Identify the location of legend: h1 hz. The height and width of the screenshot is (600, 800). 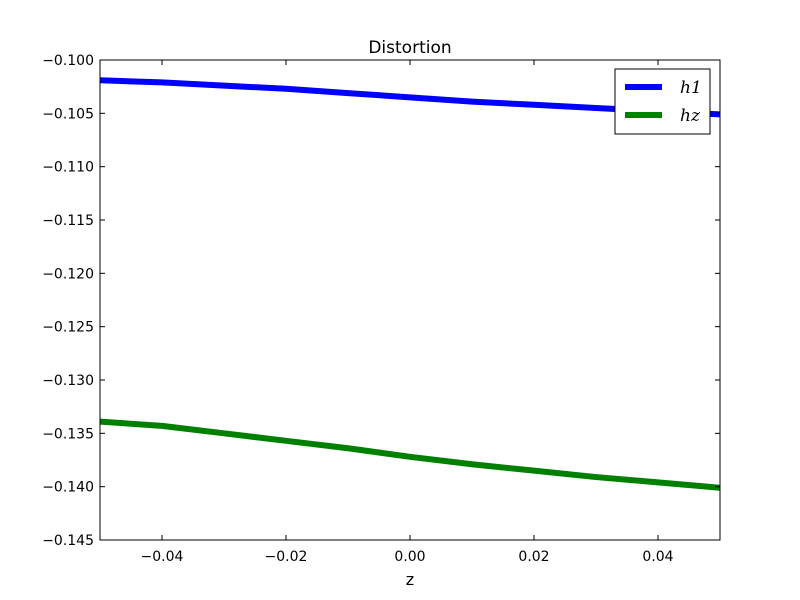
(662, 101).